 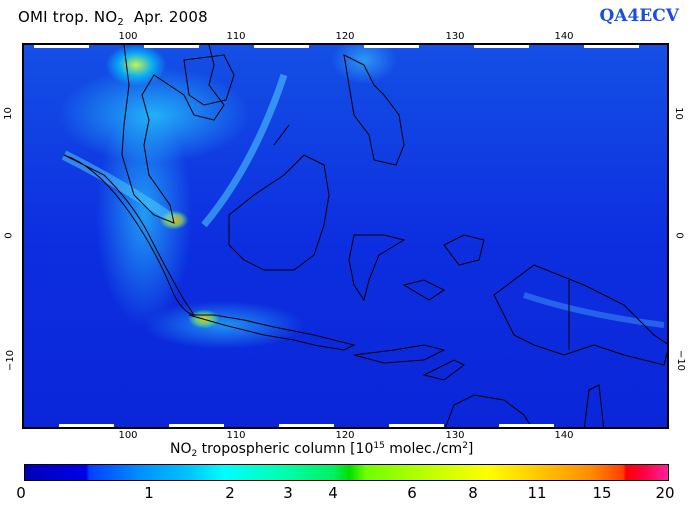 I want to click on colorbar-label: 8, so click(x=473, y=493).